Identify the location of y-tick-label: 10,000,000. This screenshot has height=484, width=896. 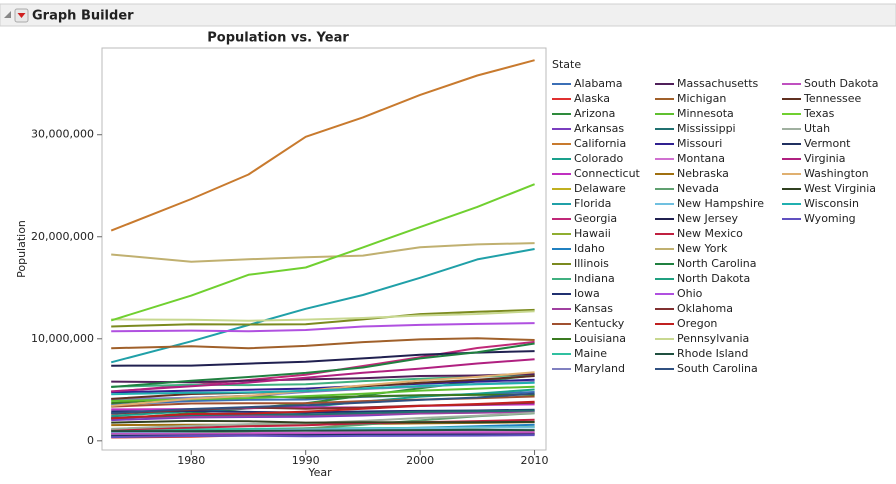
(62, 338).